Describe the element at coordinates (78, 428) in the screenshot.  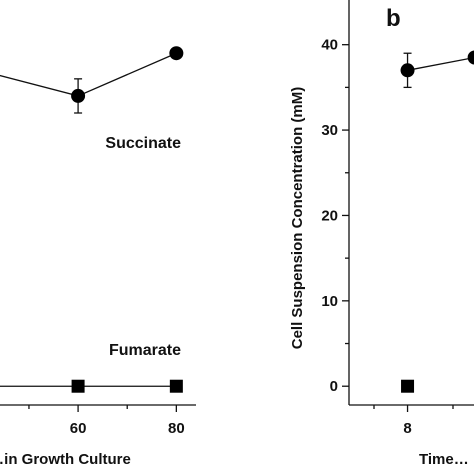
I see `x-tick-label-a: 60` at that location.